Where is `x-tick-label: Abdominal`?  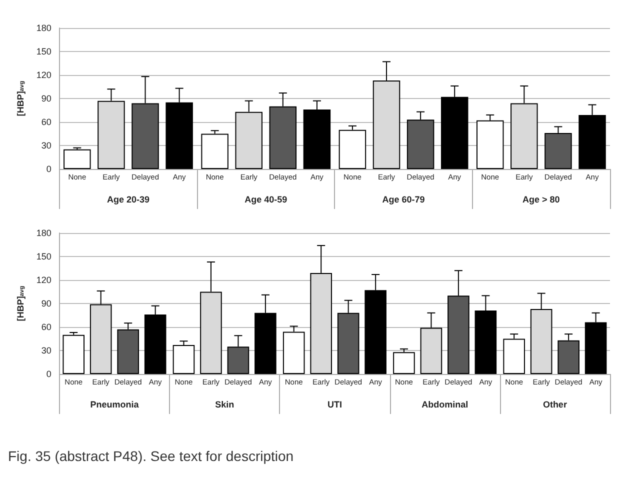
x-tick-label: Abdominal is located at coordinates (445, 405).